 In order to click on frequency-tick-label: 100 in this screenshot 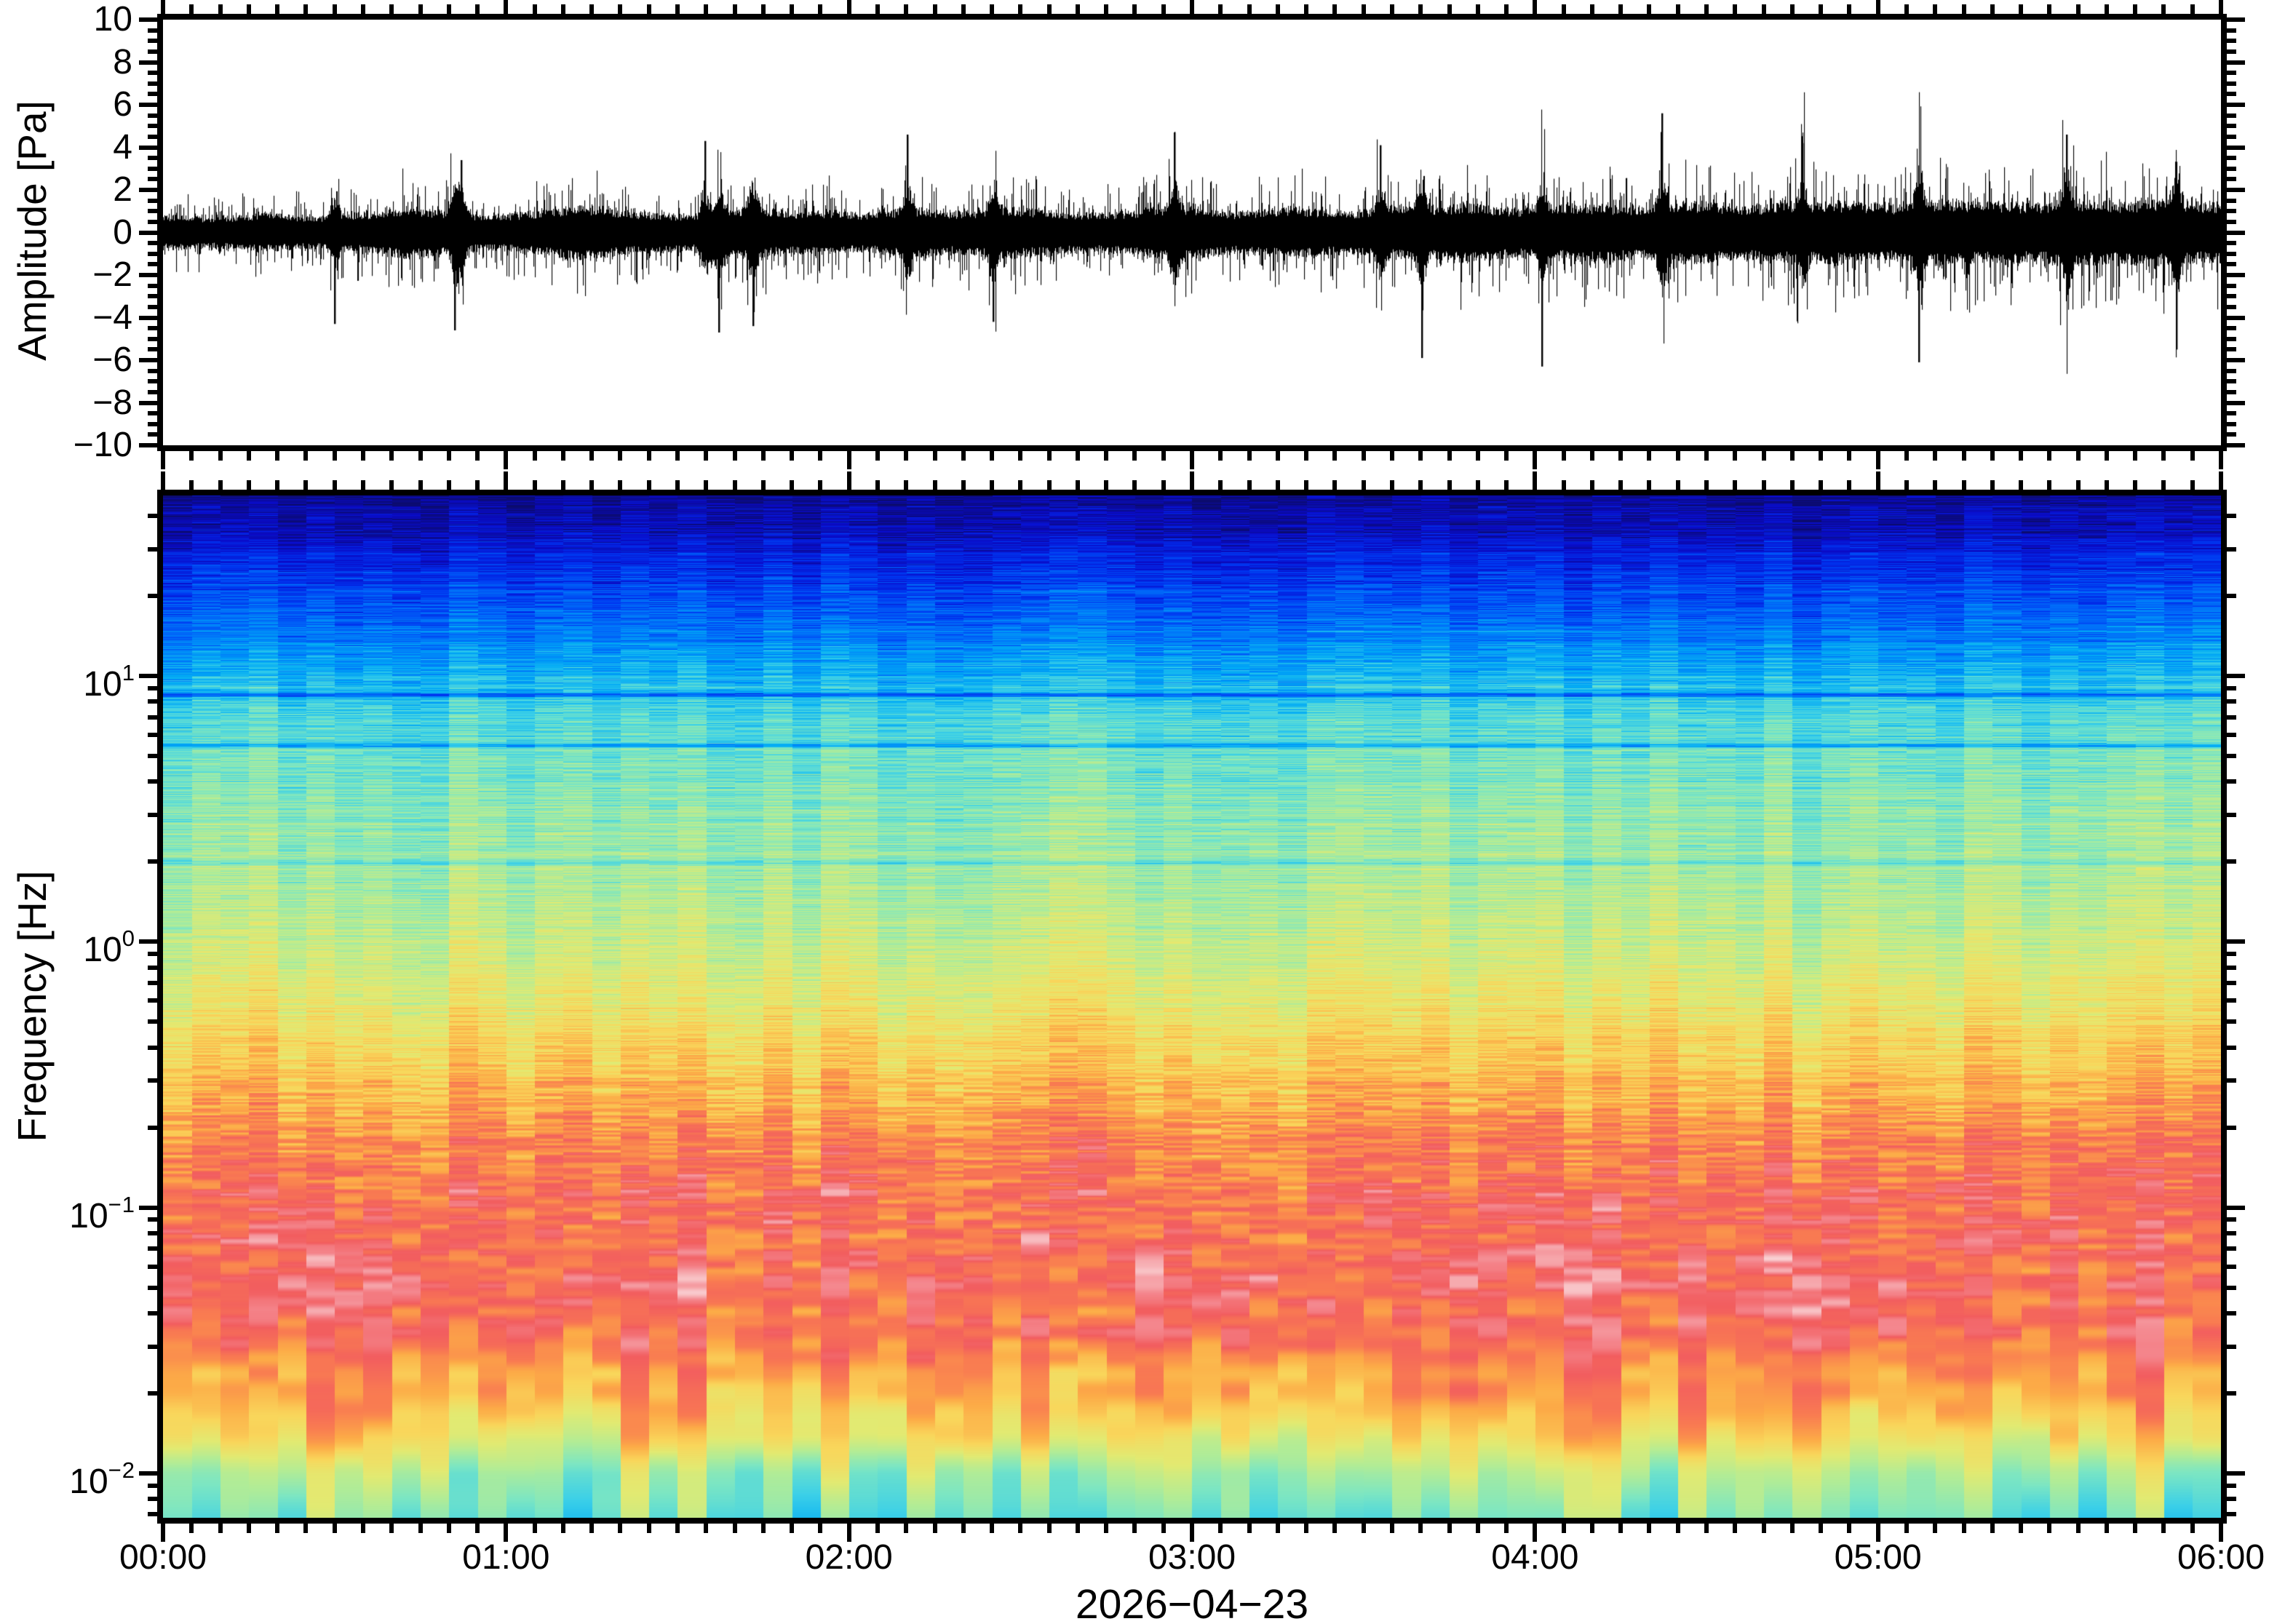, I will do `click(109, 948)`.